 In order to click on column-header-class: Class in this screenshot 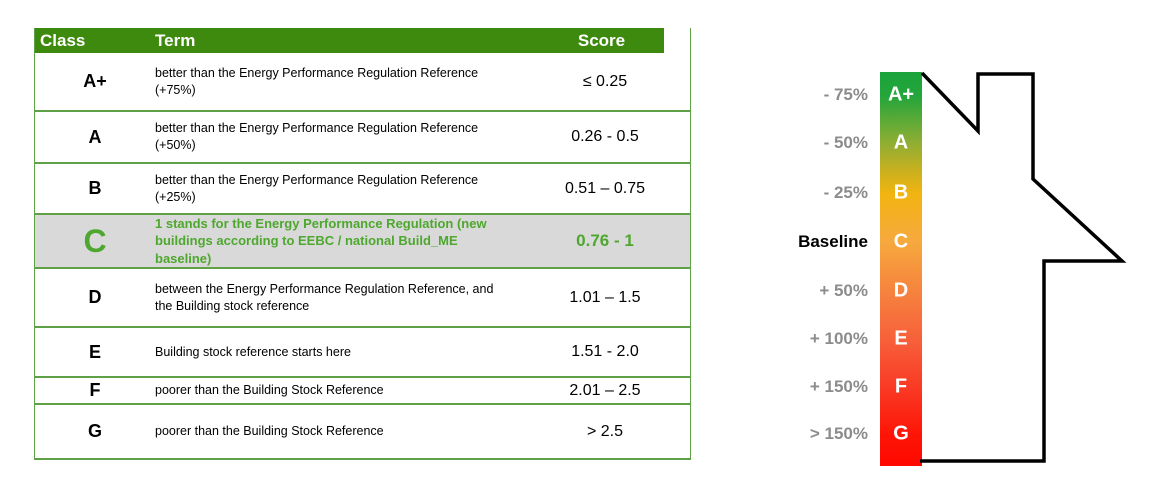, I will do `click(63, 40)`.